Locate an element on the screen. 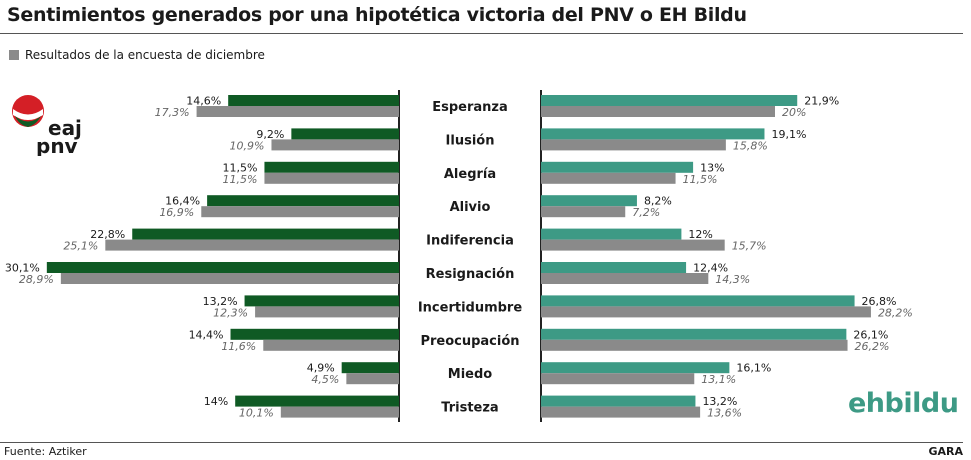  category-label-incertidumbre: Incertidumbre is located at coordinates (470, 307).